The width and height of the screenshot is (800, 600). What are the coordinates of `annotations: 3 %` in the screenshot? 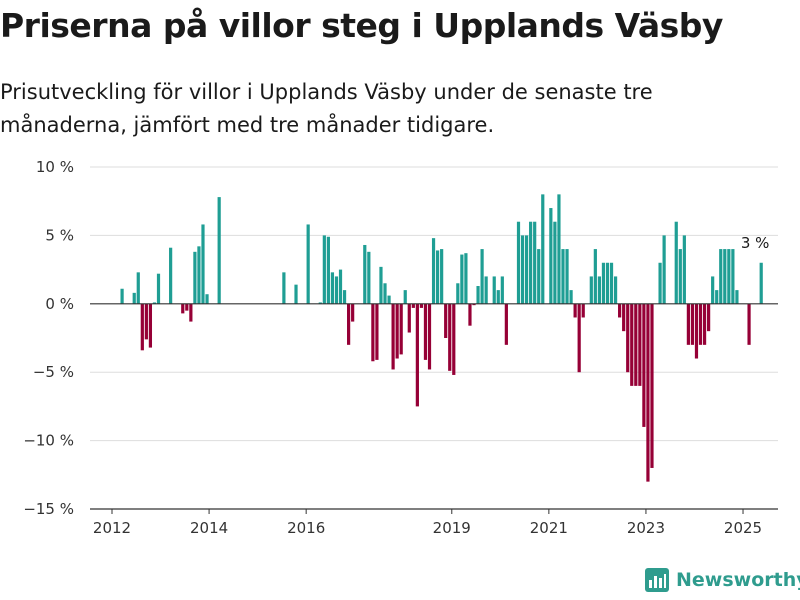 It's located at (755, 243).